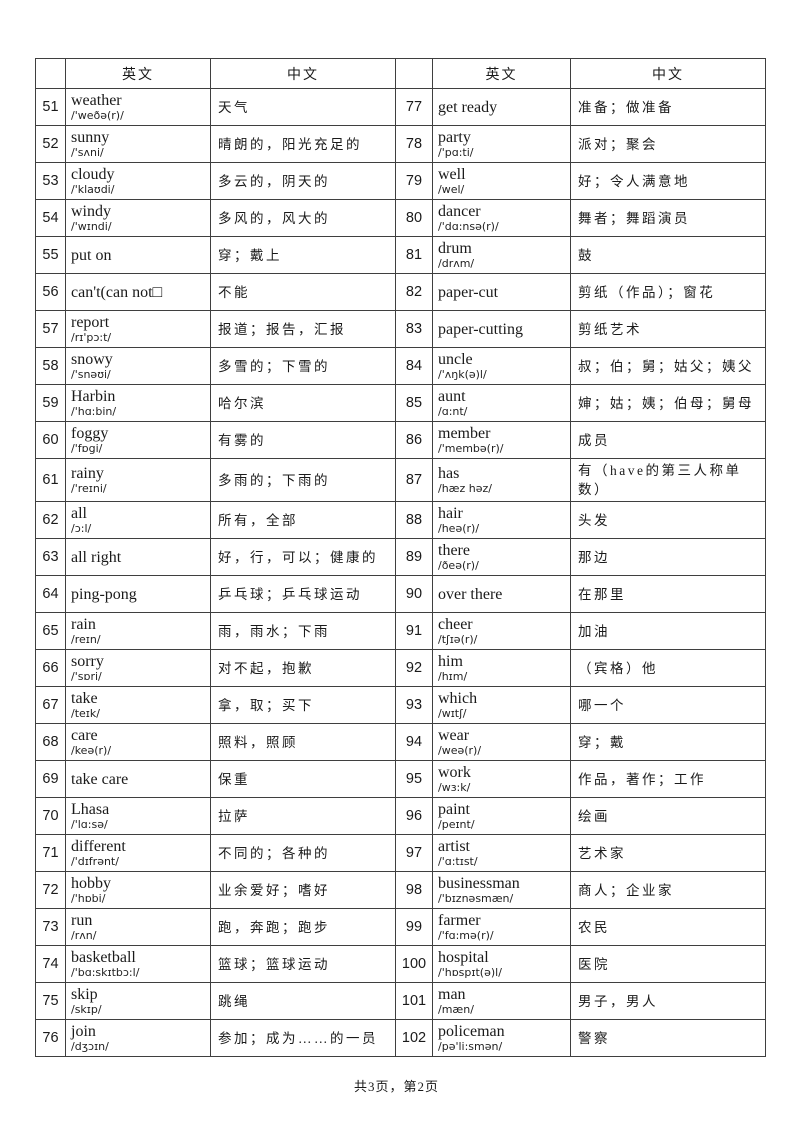  What do you see at coordinates (501, 594) in the screenshot?
I see `english-cell: over there` at bounding box center [501, 594].